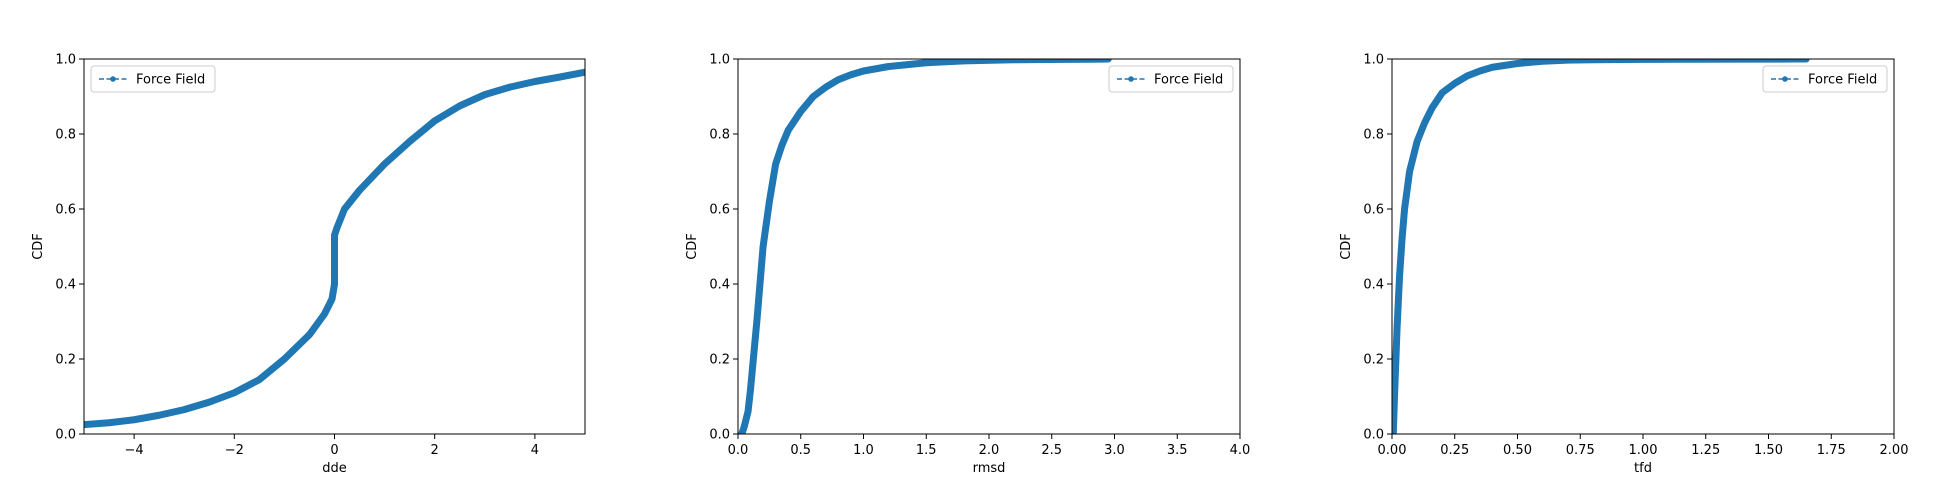  What do you see at coordinates (334, 468) in the screenshot?
I see `x-axis-label: dde` at bounding box center [334, 468].